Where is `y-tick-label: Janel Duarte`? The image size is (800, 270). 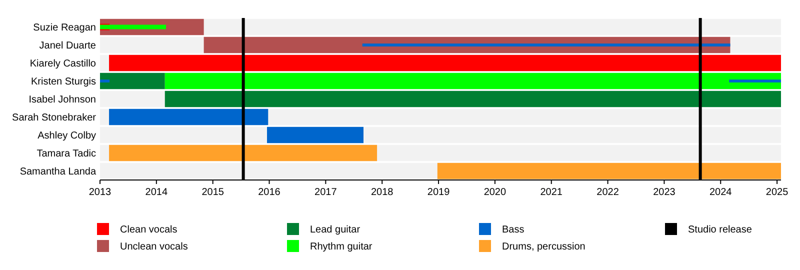 y-tick-label: Janel Duarte is located at coordinates (67, 46).